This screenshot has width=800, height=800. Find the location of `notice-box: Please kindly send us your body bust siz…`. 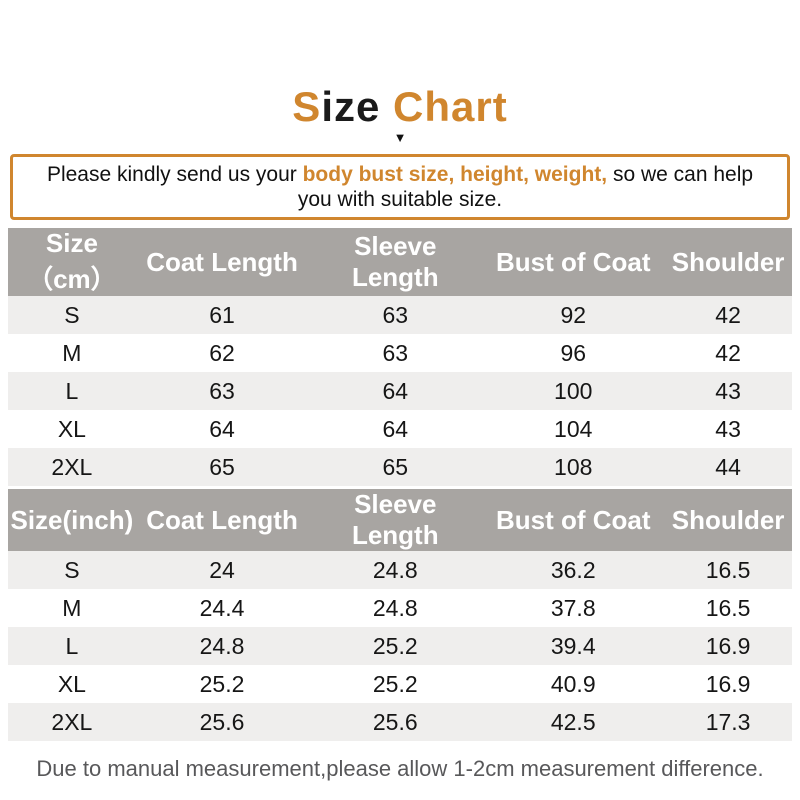

notice-box: Please kindly send us your body bust siz… is located at coordinates (400, 187).